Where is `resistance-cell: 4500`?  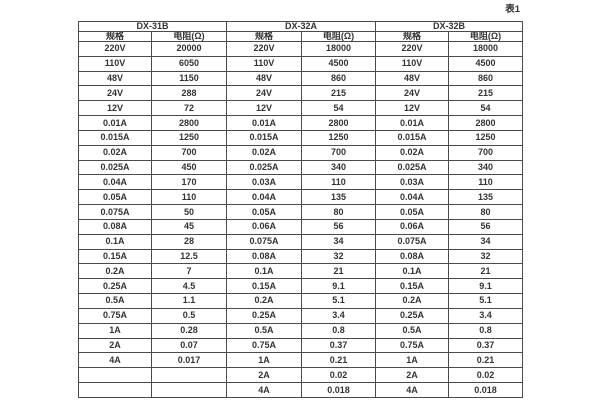
resistance-cell: 4500 is located at coordinates (339, 63).